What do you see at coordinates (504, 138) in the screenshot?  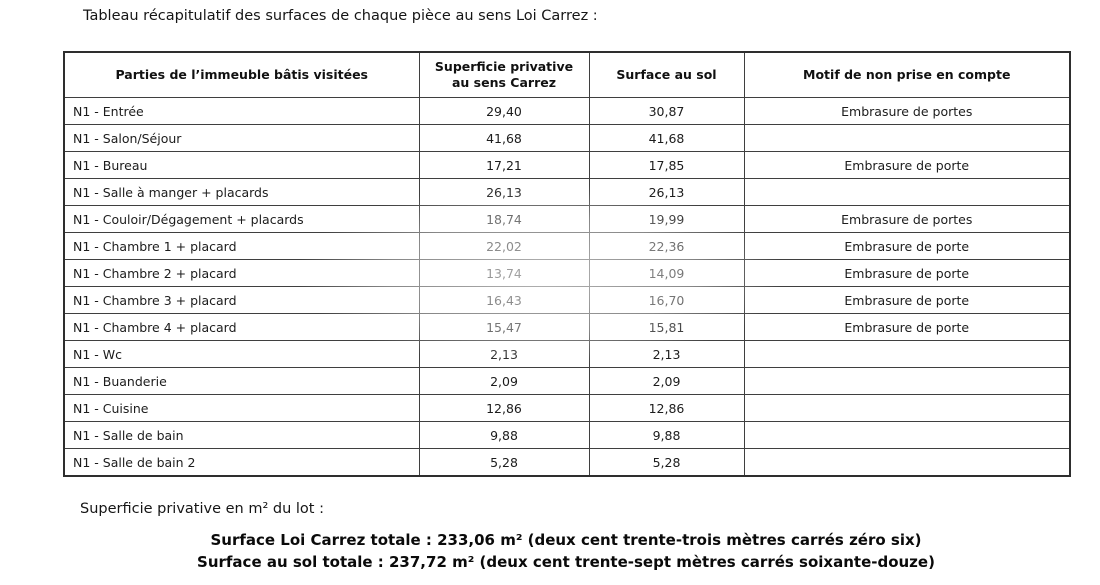 I see `carrez-value-cell: 41,68` at bounding box center [504, 138].